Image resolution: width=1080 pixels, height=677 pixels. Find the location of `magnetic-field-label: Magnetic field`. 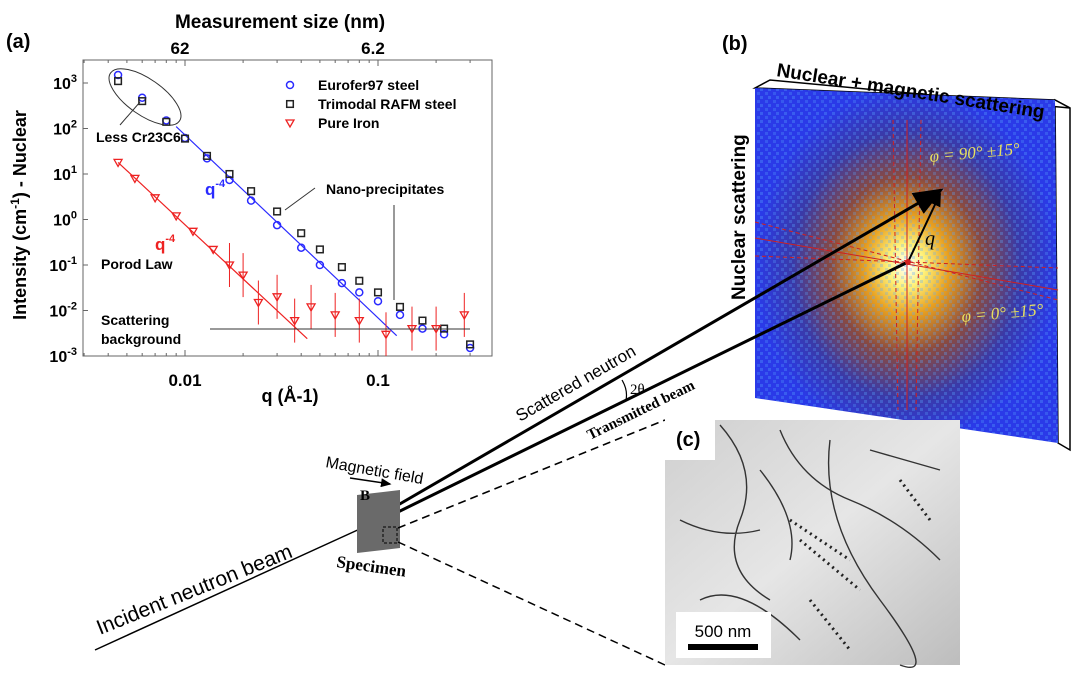

magnetic-field-label: Magnetic field is located at coordinates (374, 471).